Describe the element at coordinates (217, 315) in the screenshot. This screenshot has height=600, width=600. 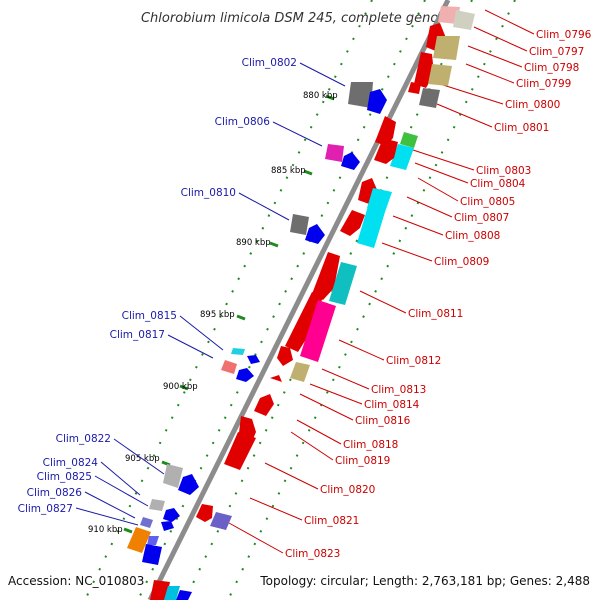
I see `scale-label: 895 kbp` at that location.